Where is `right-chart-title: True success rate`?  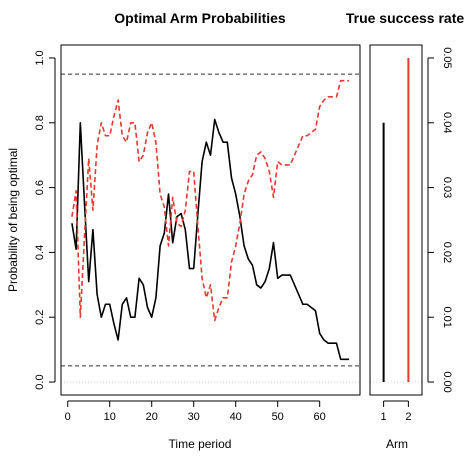 right-chart-title: True success rate is located at coordinates (405, 18).